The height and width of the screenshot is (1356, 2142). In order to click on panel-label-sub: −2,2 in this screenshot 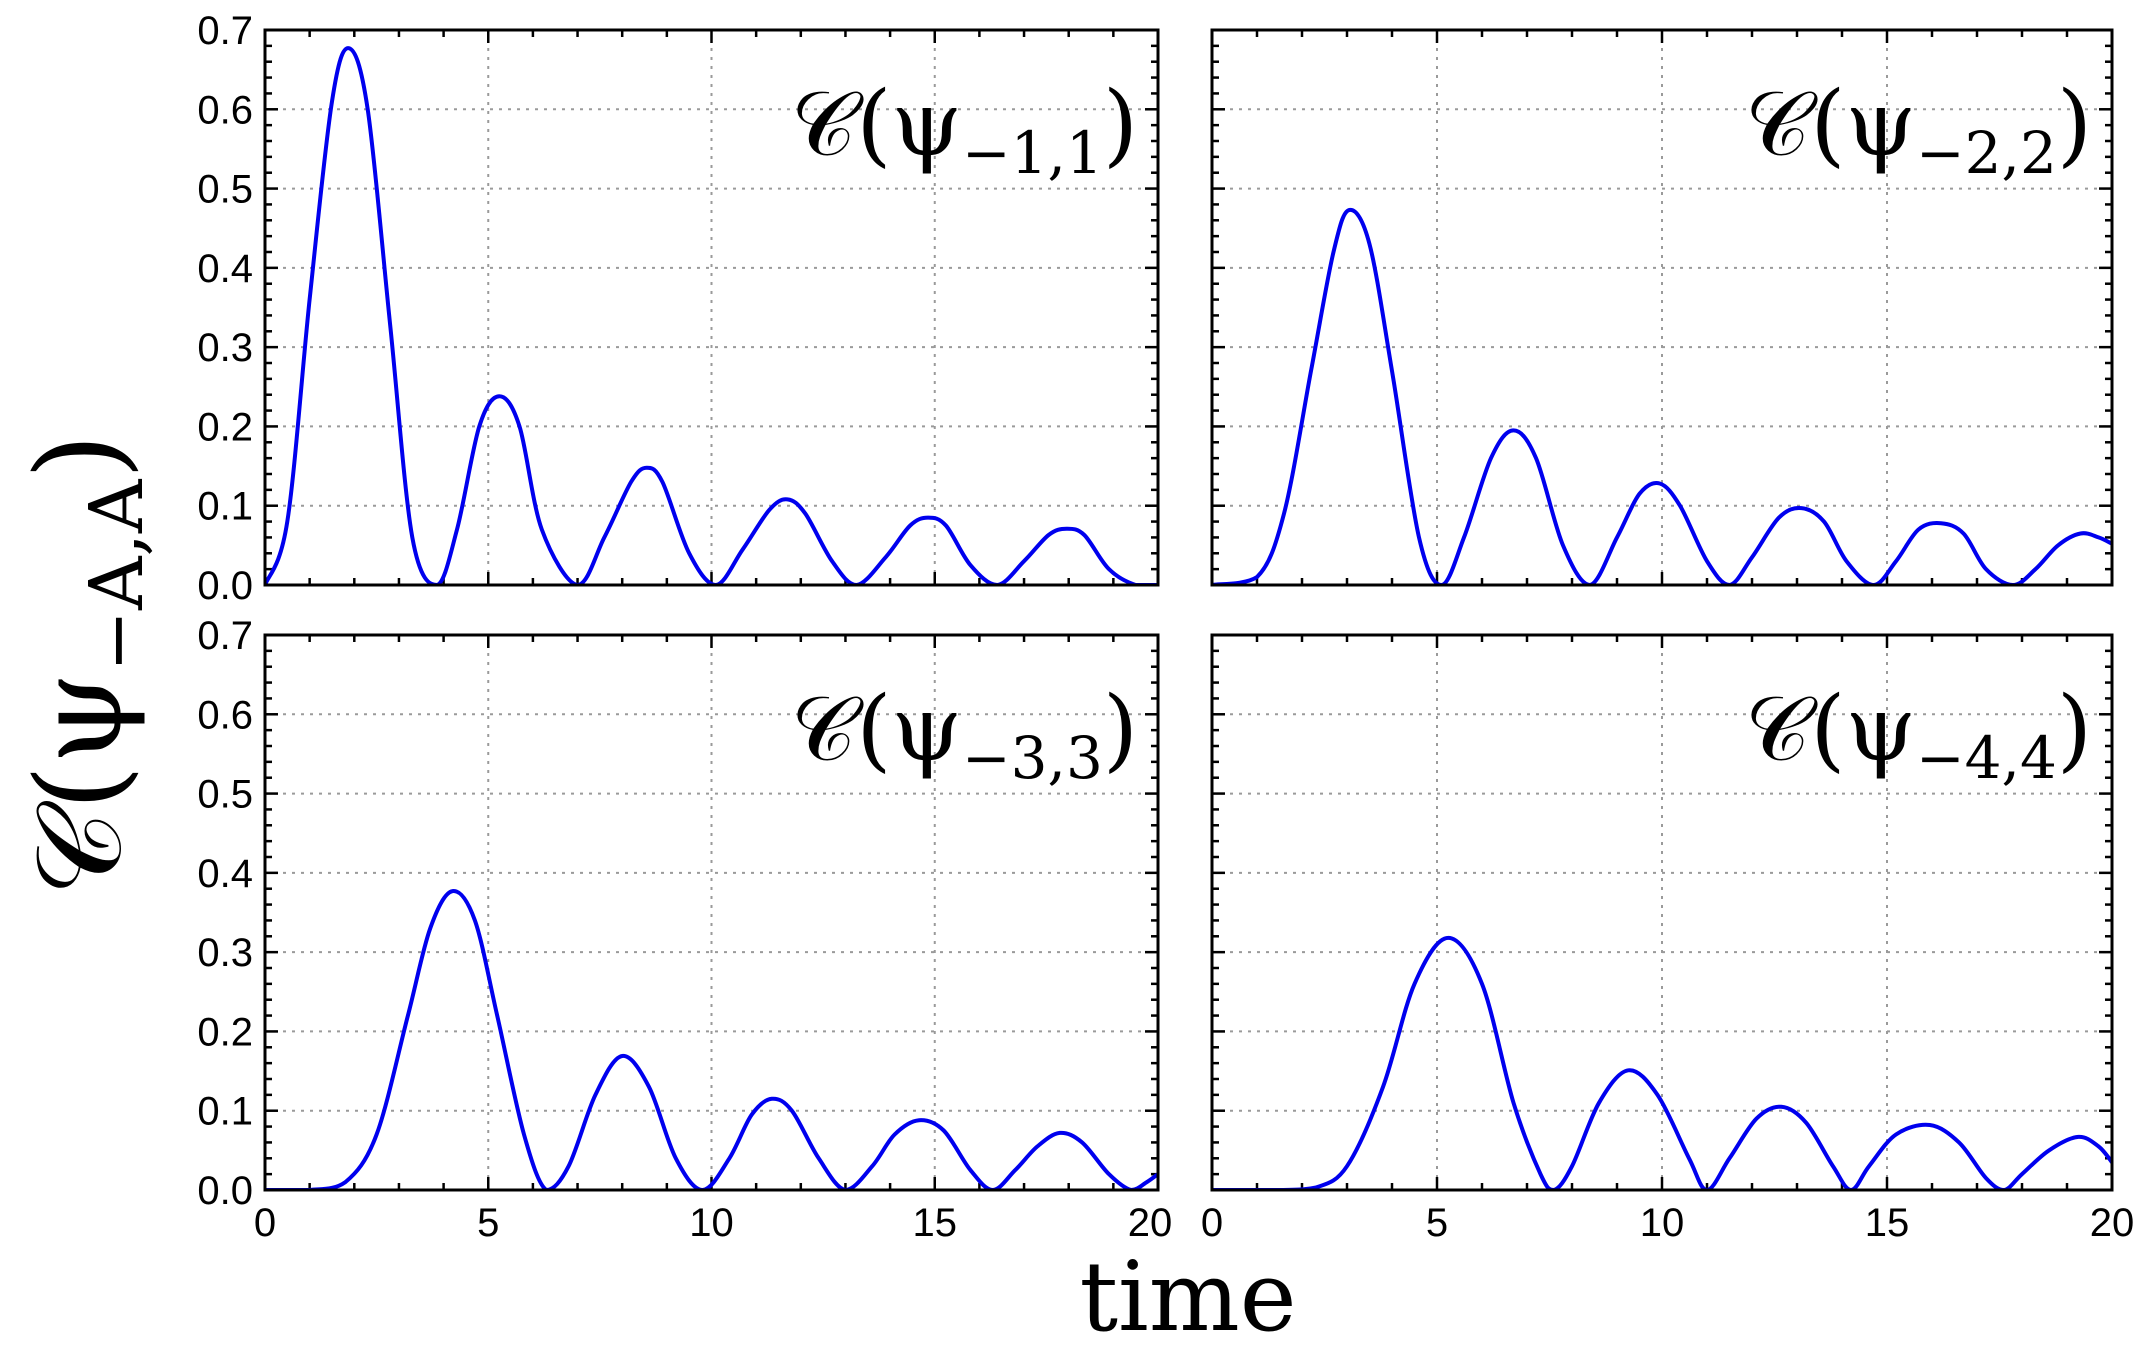, I will do `click(1986, 153)`.